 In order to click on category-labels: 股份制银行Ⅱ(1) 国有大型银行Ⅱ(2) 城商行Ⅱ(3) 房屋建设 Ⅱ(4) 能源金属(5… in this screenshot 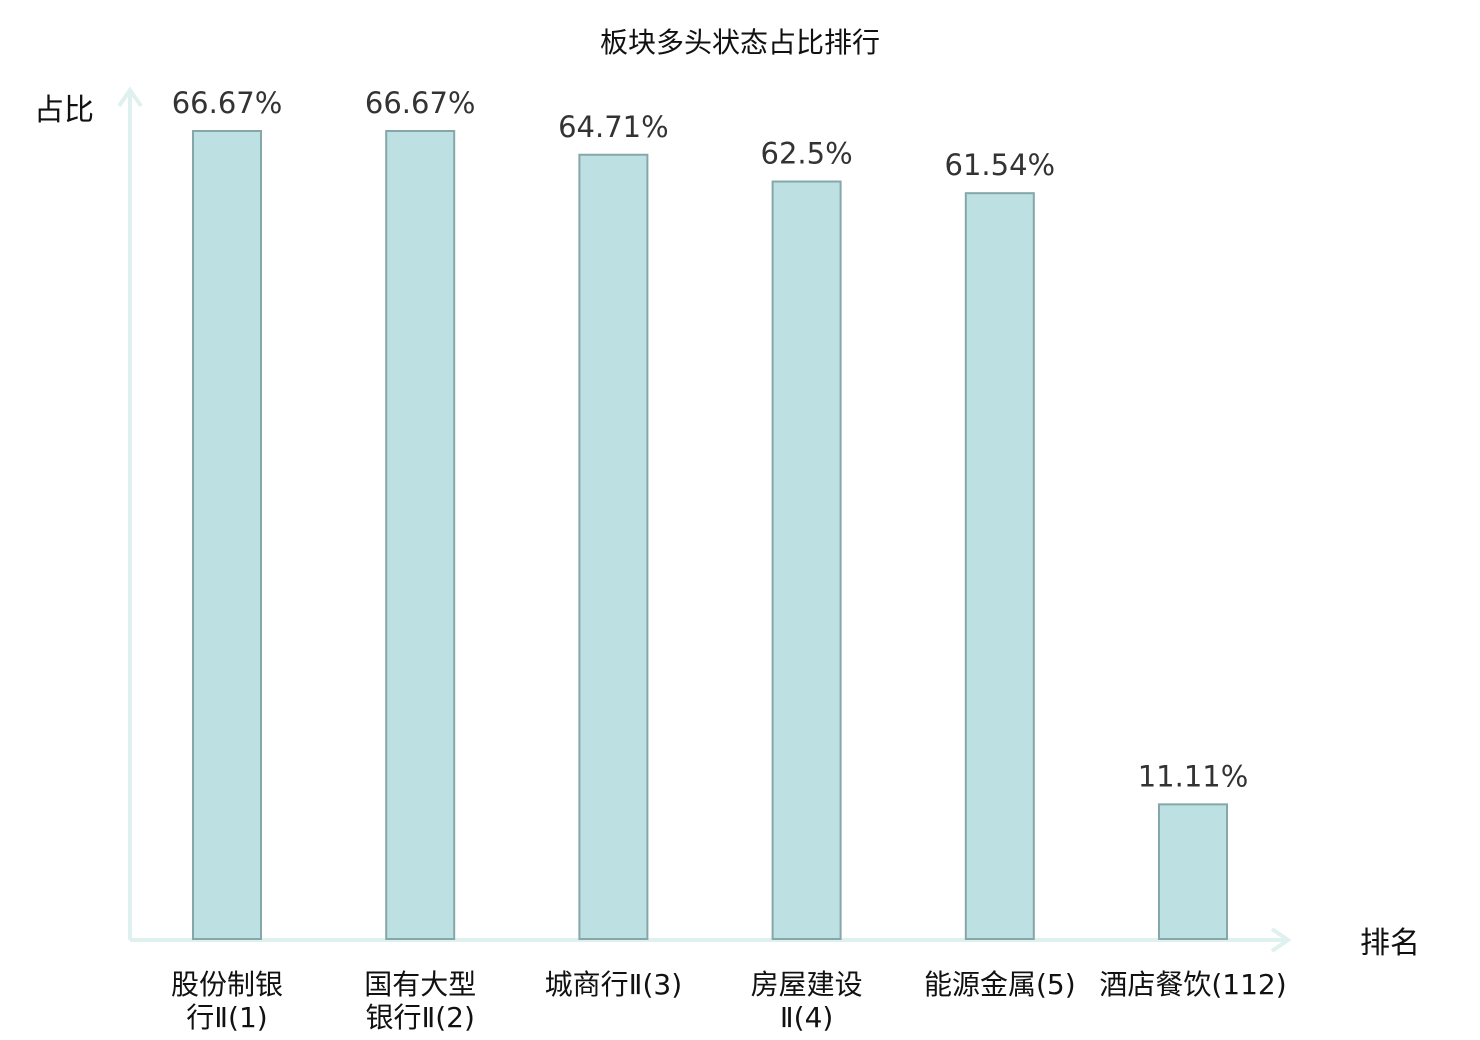, I will do `click(729, 1001)`.